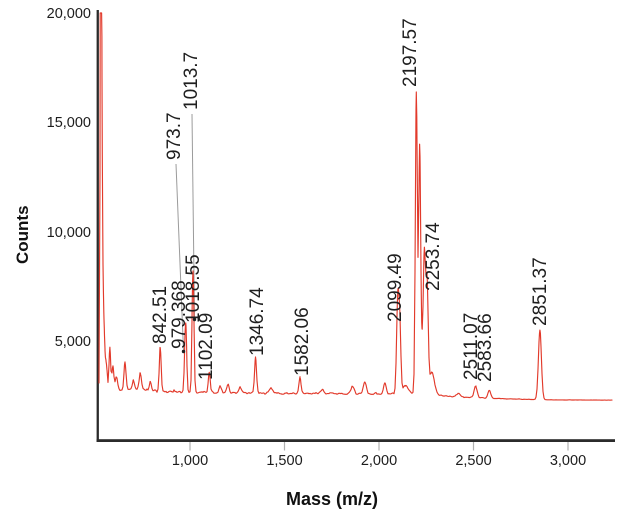 Image resolution: width=640 pixels, height=522 pixels. I want to click on peak-label: 1582.06, so click(302, 341).